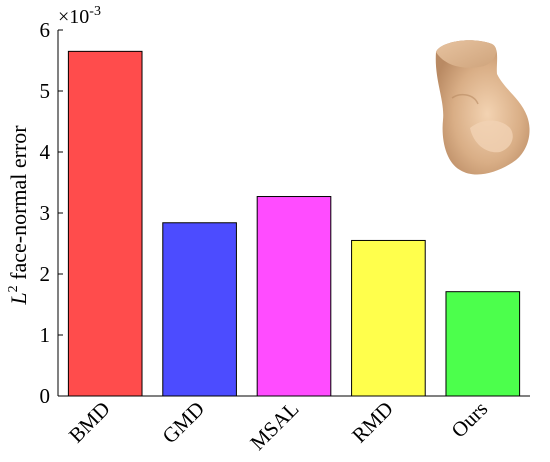 Image resolution: width=550 pixels, height=462 pixels. I want to click on x-tick-label-gmd: GMD, so click(184, 423).